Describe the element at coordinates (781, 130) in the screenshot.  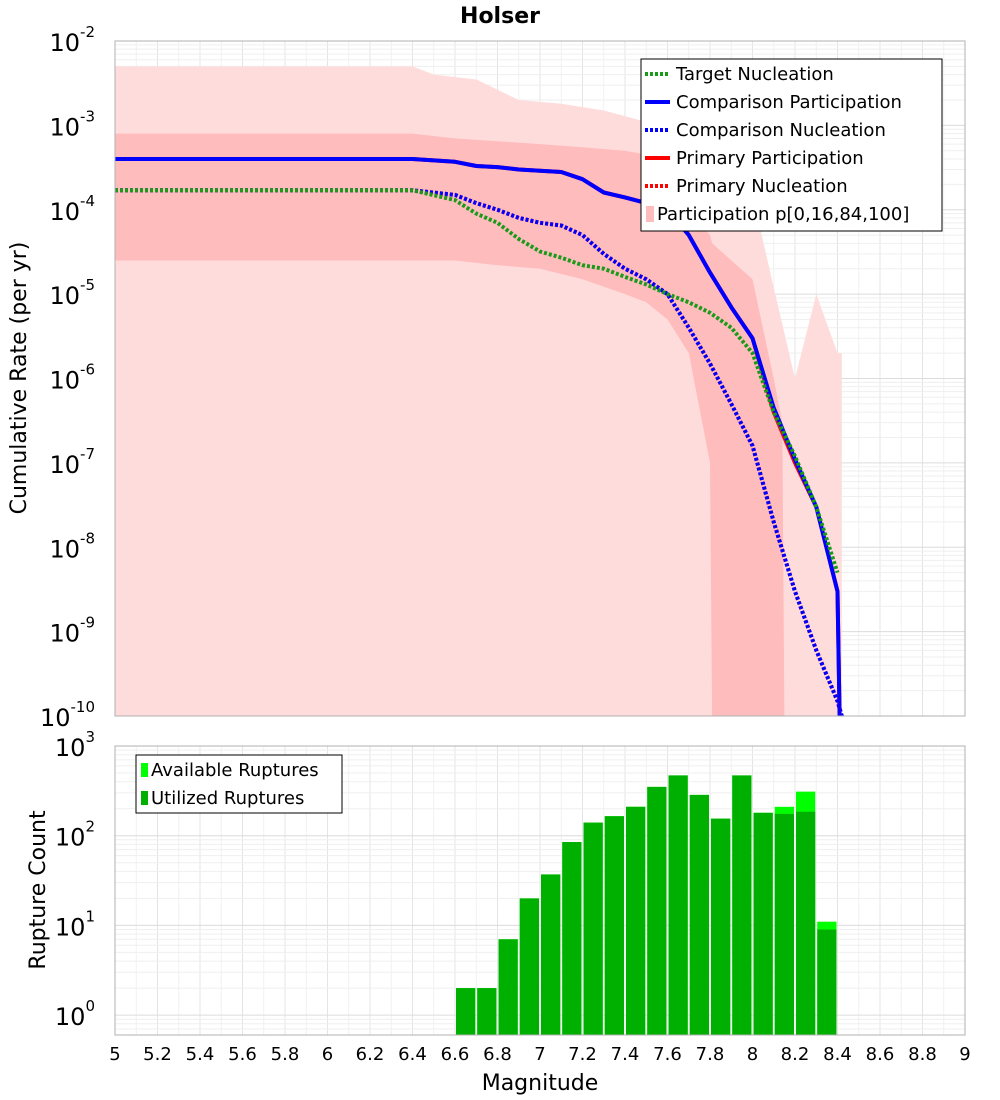
I see `legend-label: Comparison Nucleation` at that location.